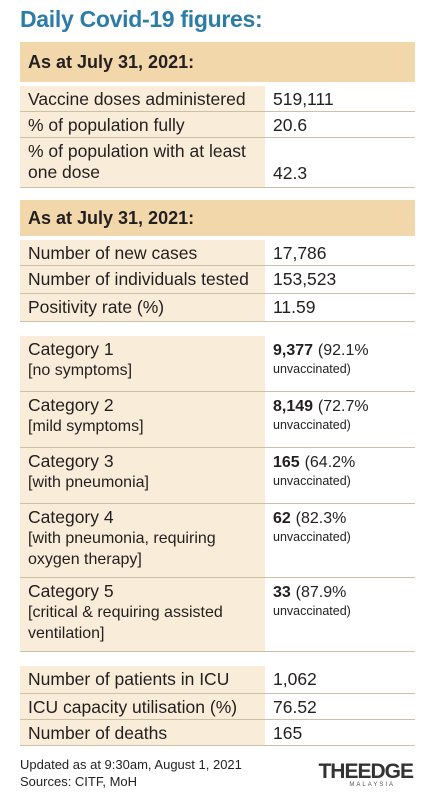 The width and height of the screenshot is (425, 800). What do you see at coordinates (340, 308) in the screenshot?
I see `row-value: 11.59` at bounding box center [340, 308].